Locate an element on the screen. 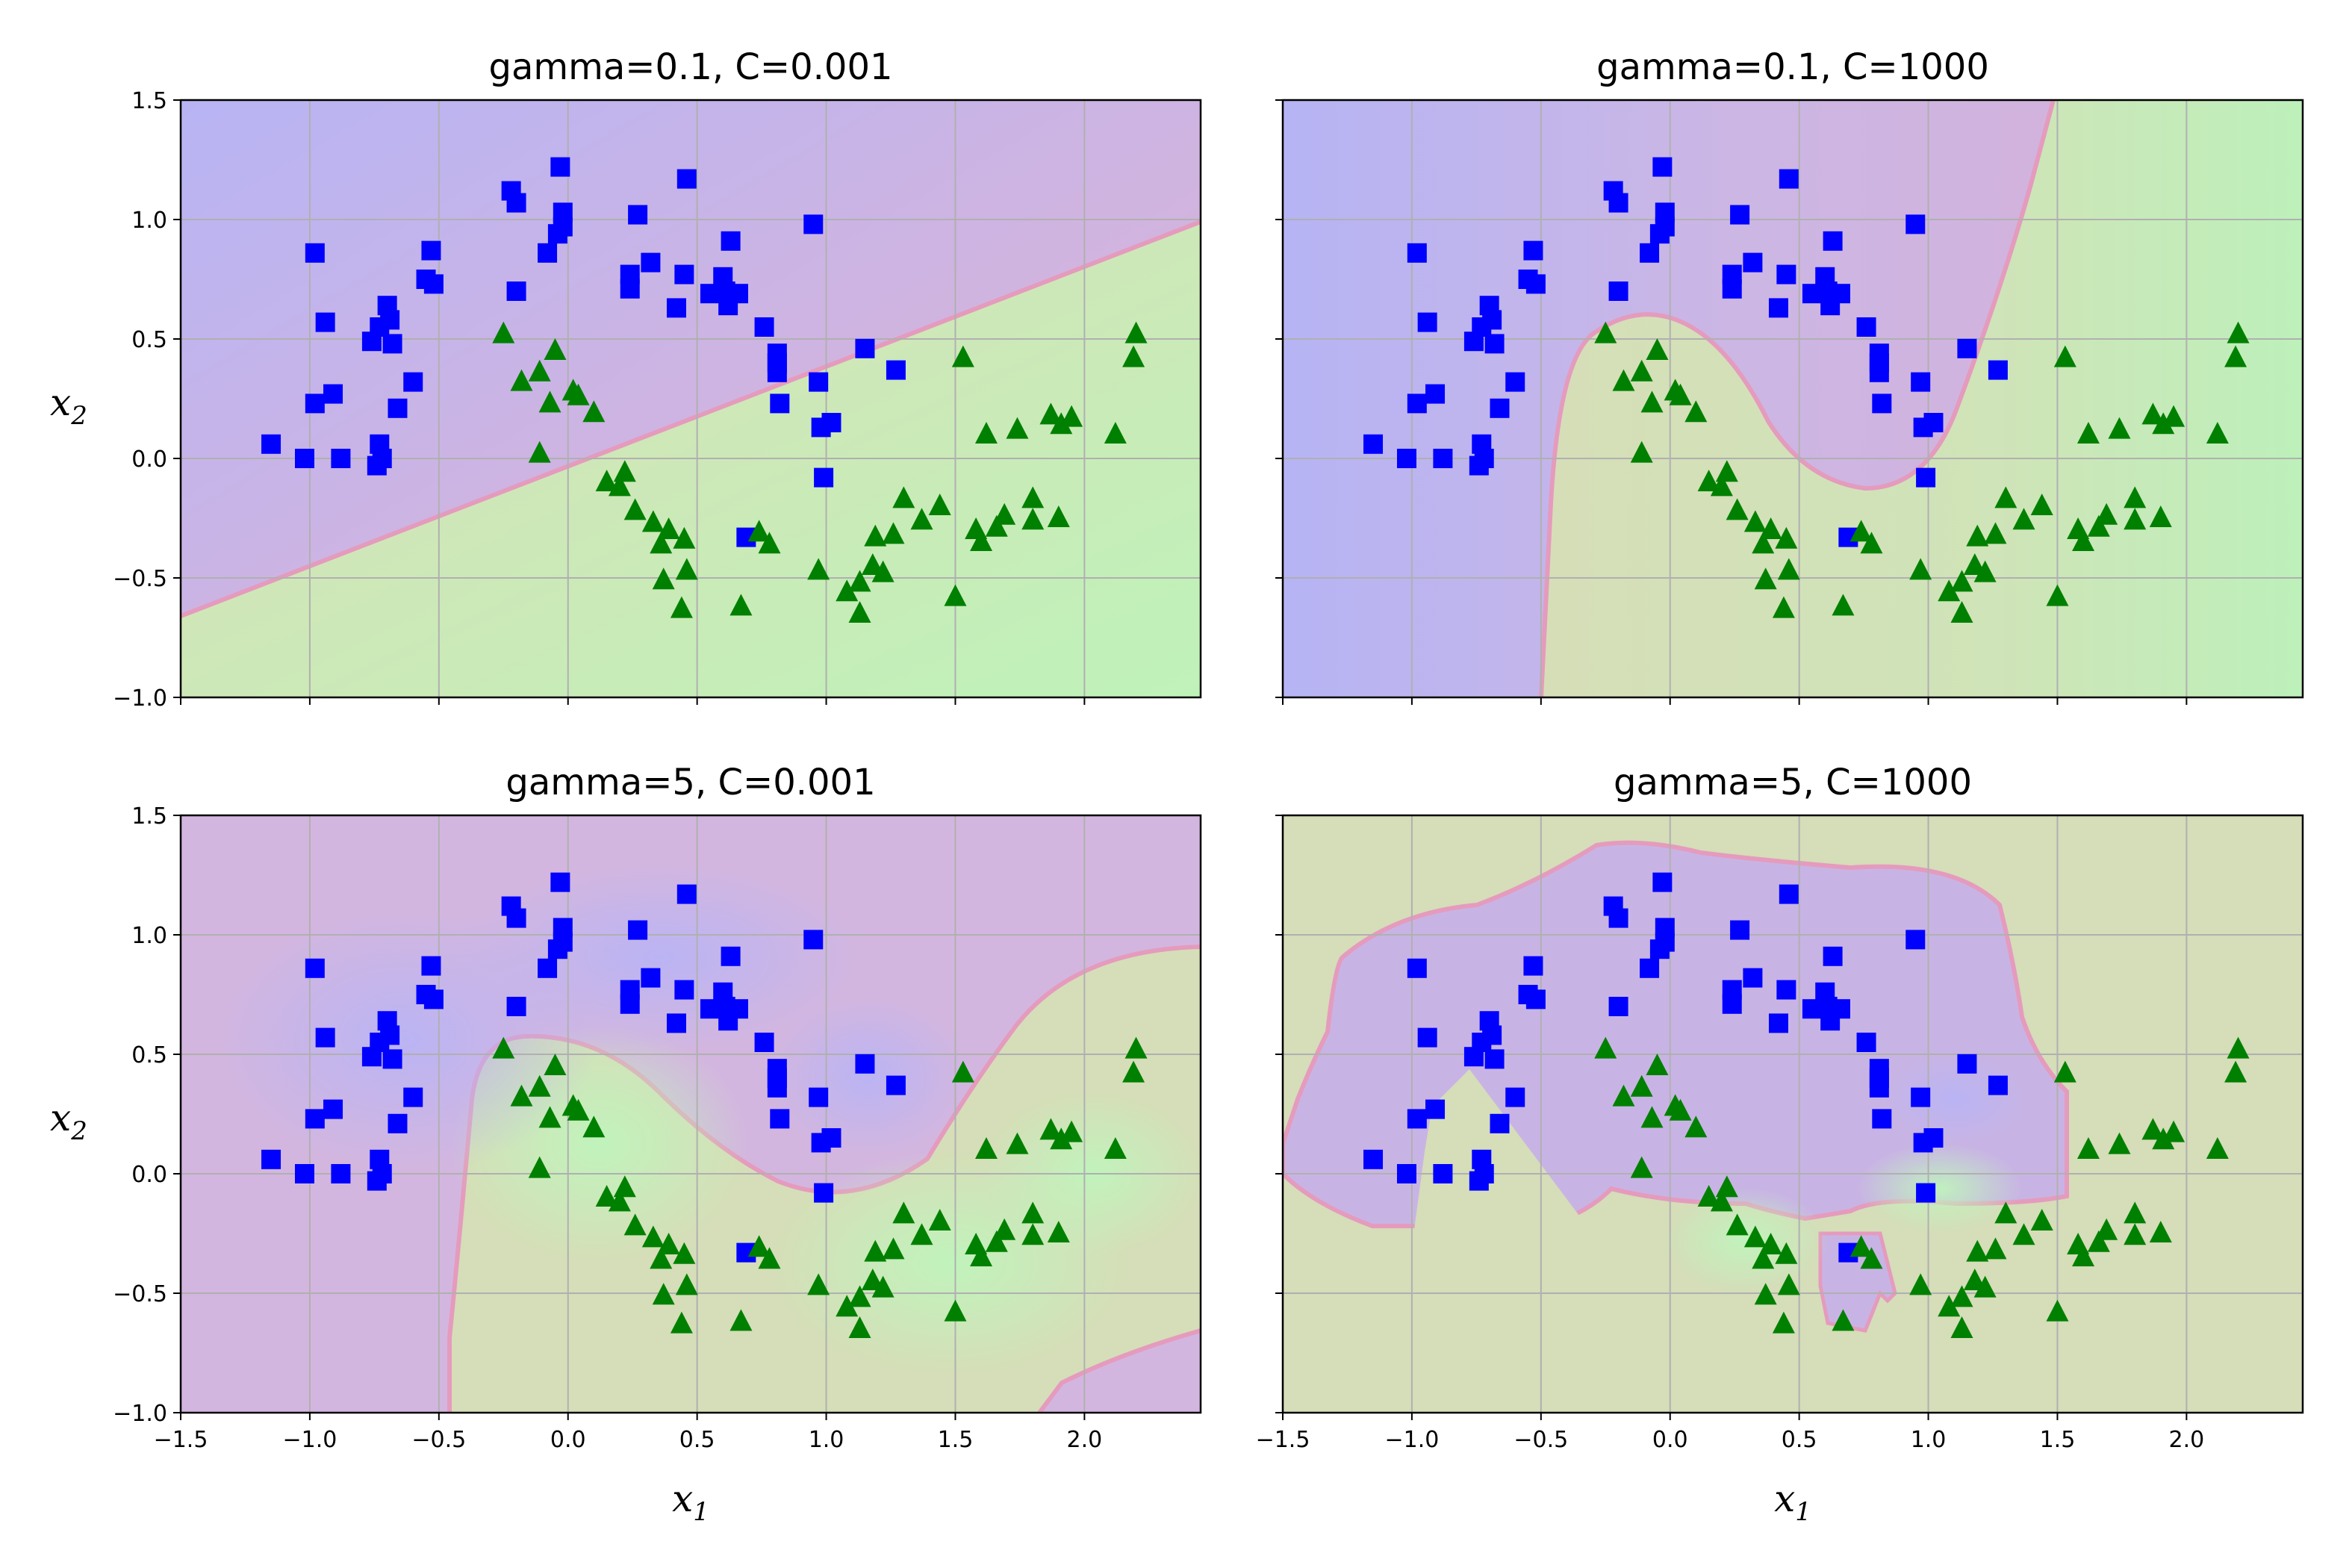  x-tick-label: 1.0 is located at coordinates (1929, 1440).